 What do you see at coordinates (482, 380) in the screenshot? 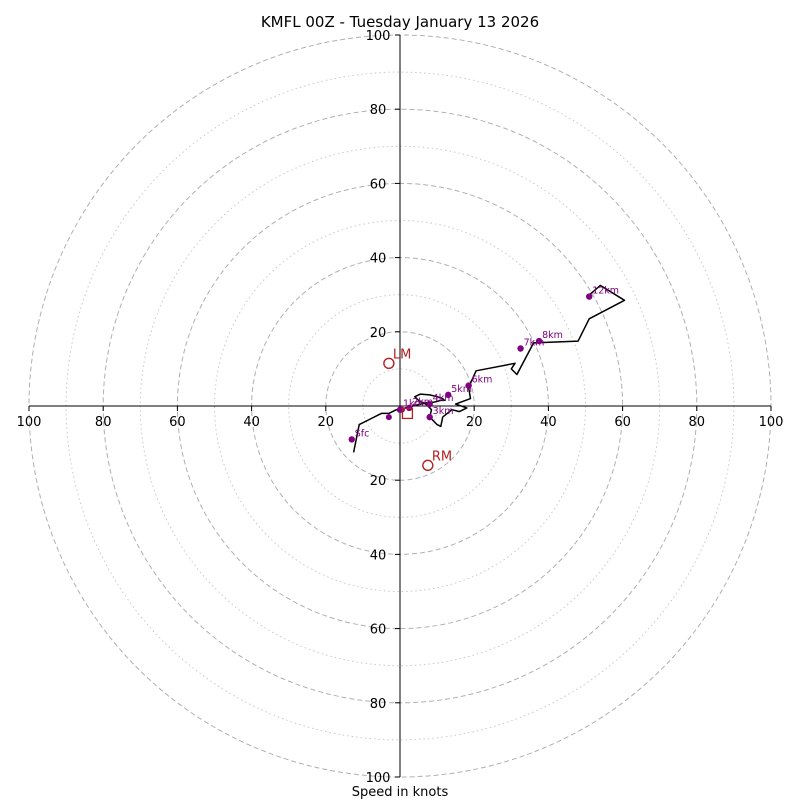
I see `height-marker-label: 6km` at bounding box center [482, 380].